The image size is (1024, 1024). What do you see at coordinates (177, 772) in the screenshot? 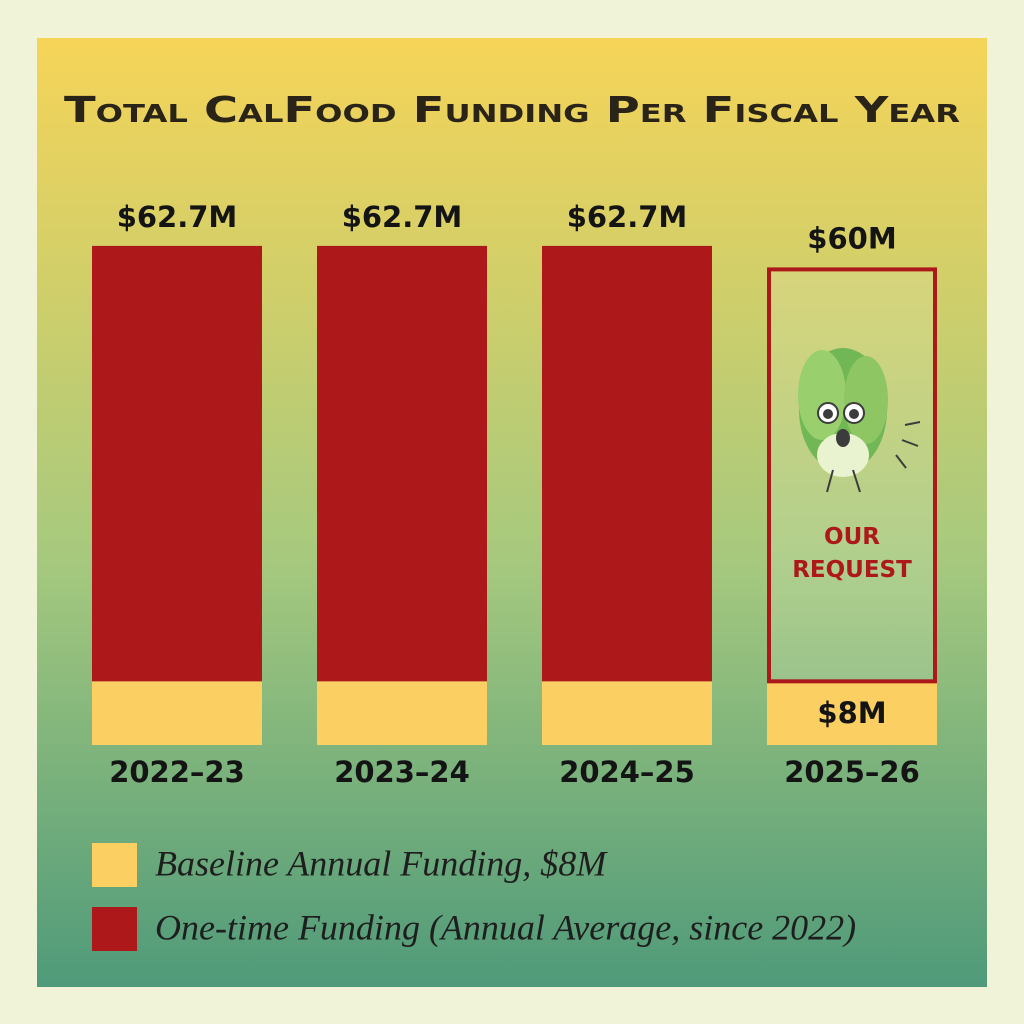
I see `x-tick-label: 2022–23` at bounding box center [177, 772].